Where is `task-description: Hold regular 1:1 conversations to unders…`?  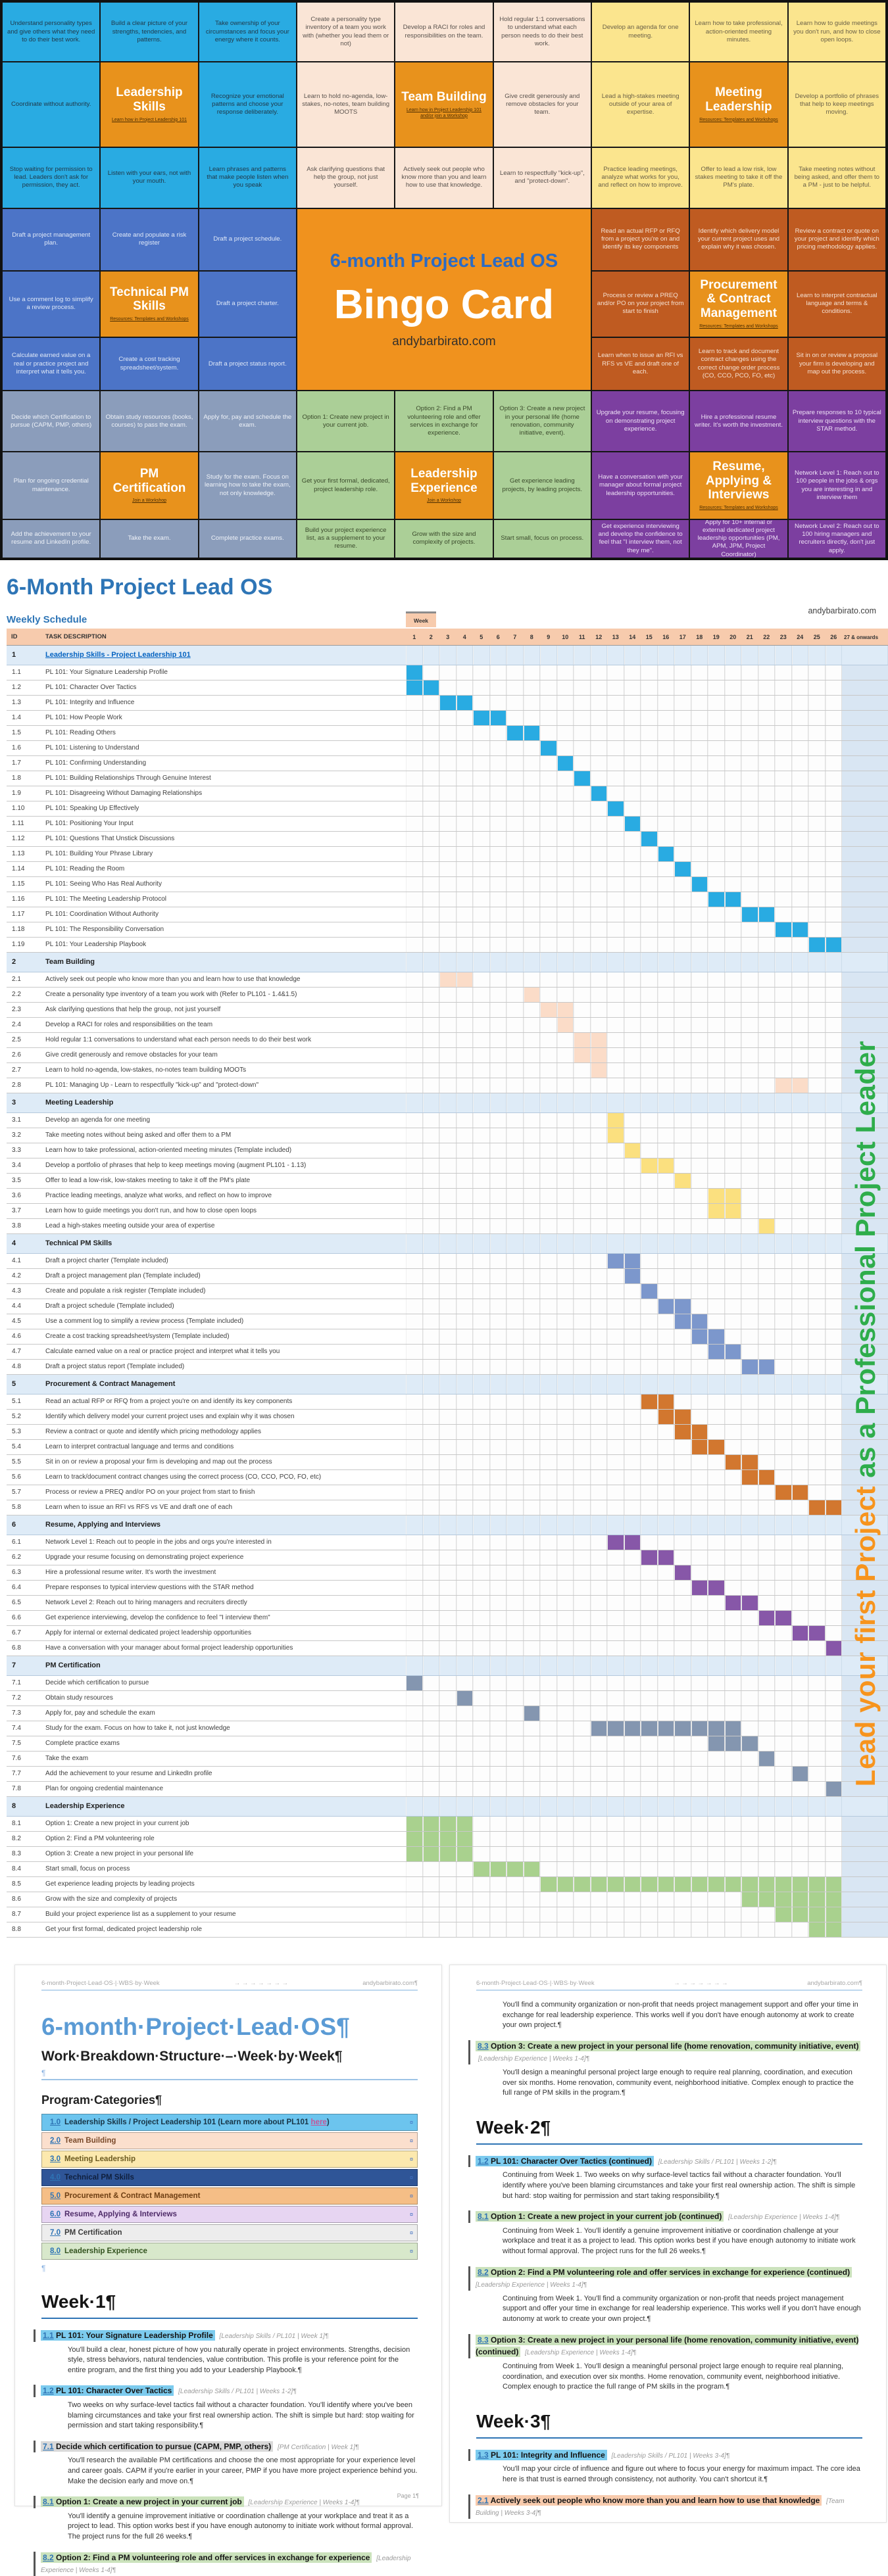 task-description: Hold regular 1:1 conversations to unders… is located at coordinates (178, 1039).